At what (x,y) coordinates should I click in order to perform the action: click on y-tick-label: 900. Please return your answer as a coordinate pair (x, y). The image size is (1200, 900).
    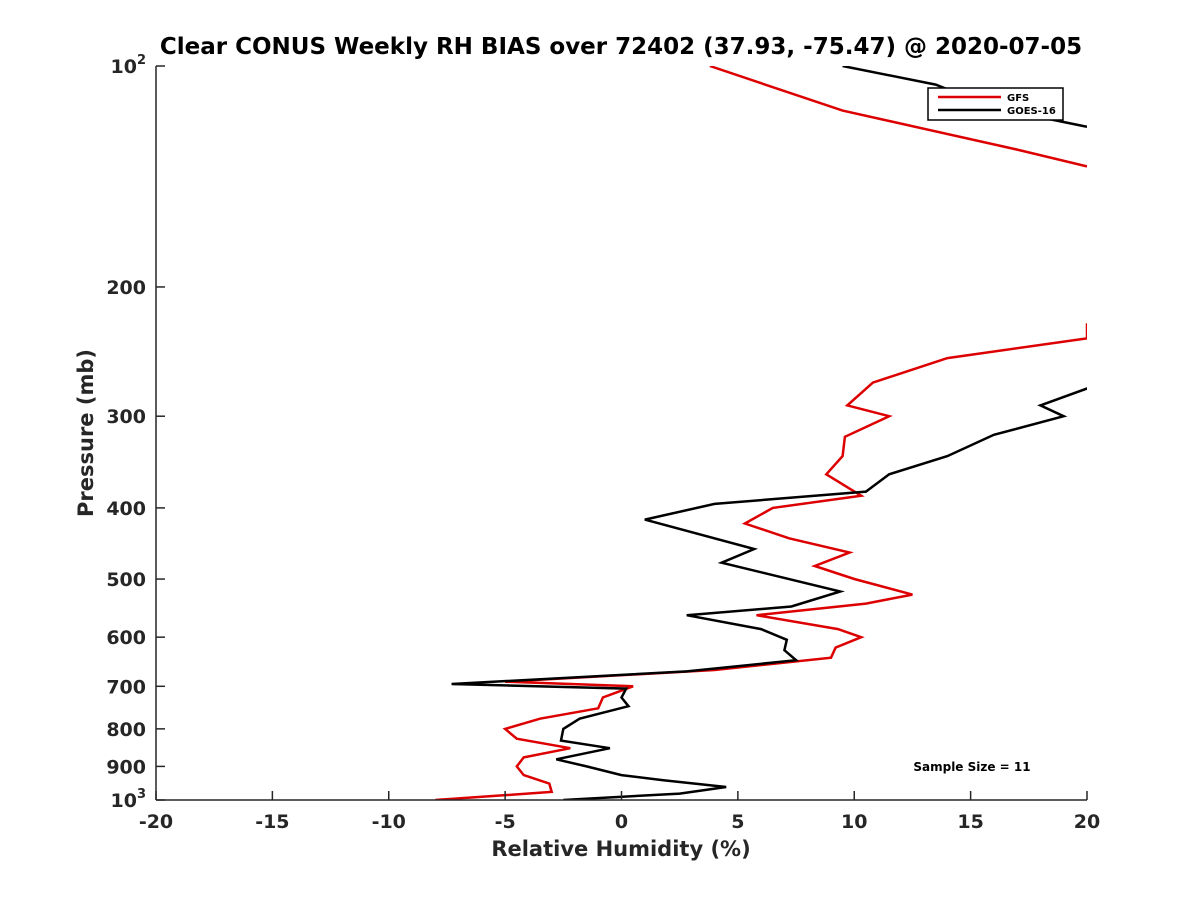
    Looking at the image, I should click on (126, 767).